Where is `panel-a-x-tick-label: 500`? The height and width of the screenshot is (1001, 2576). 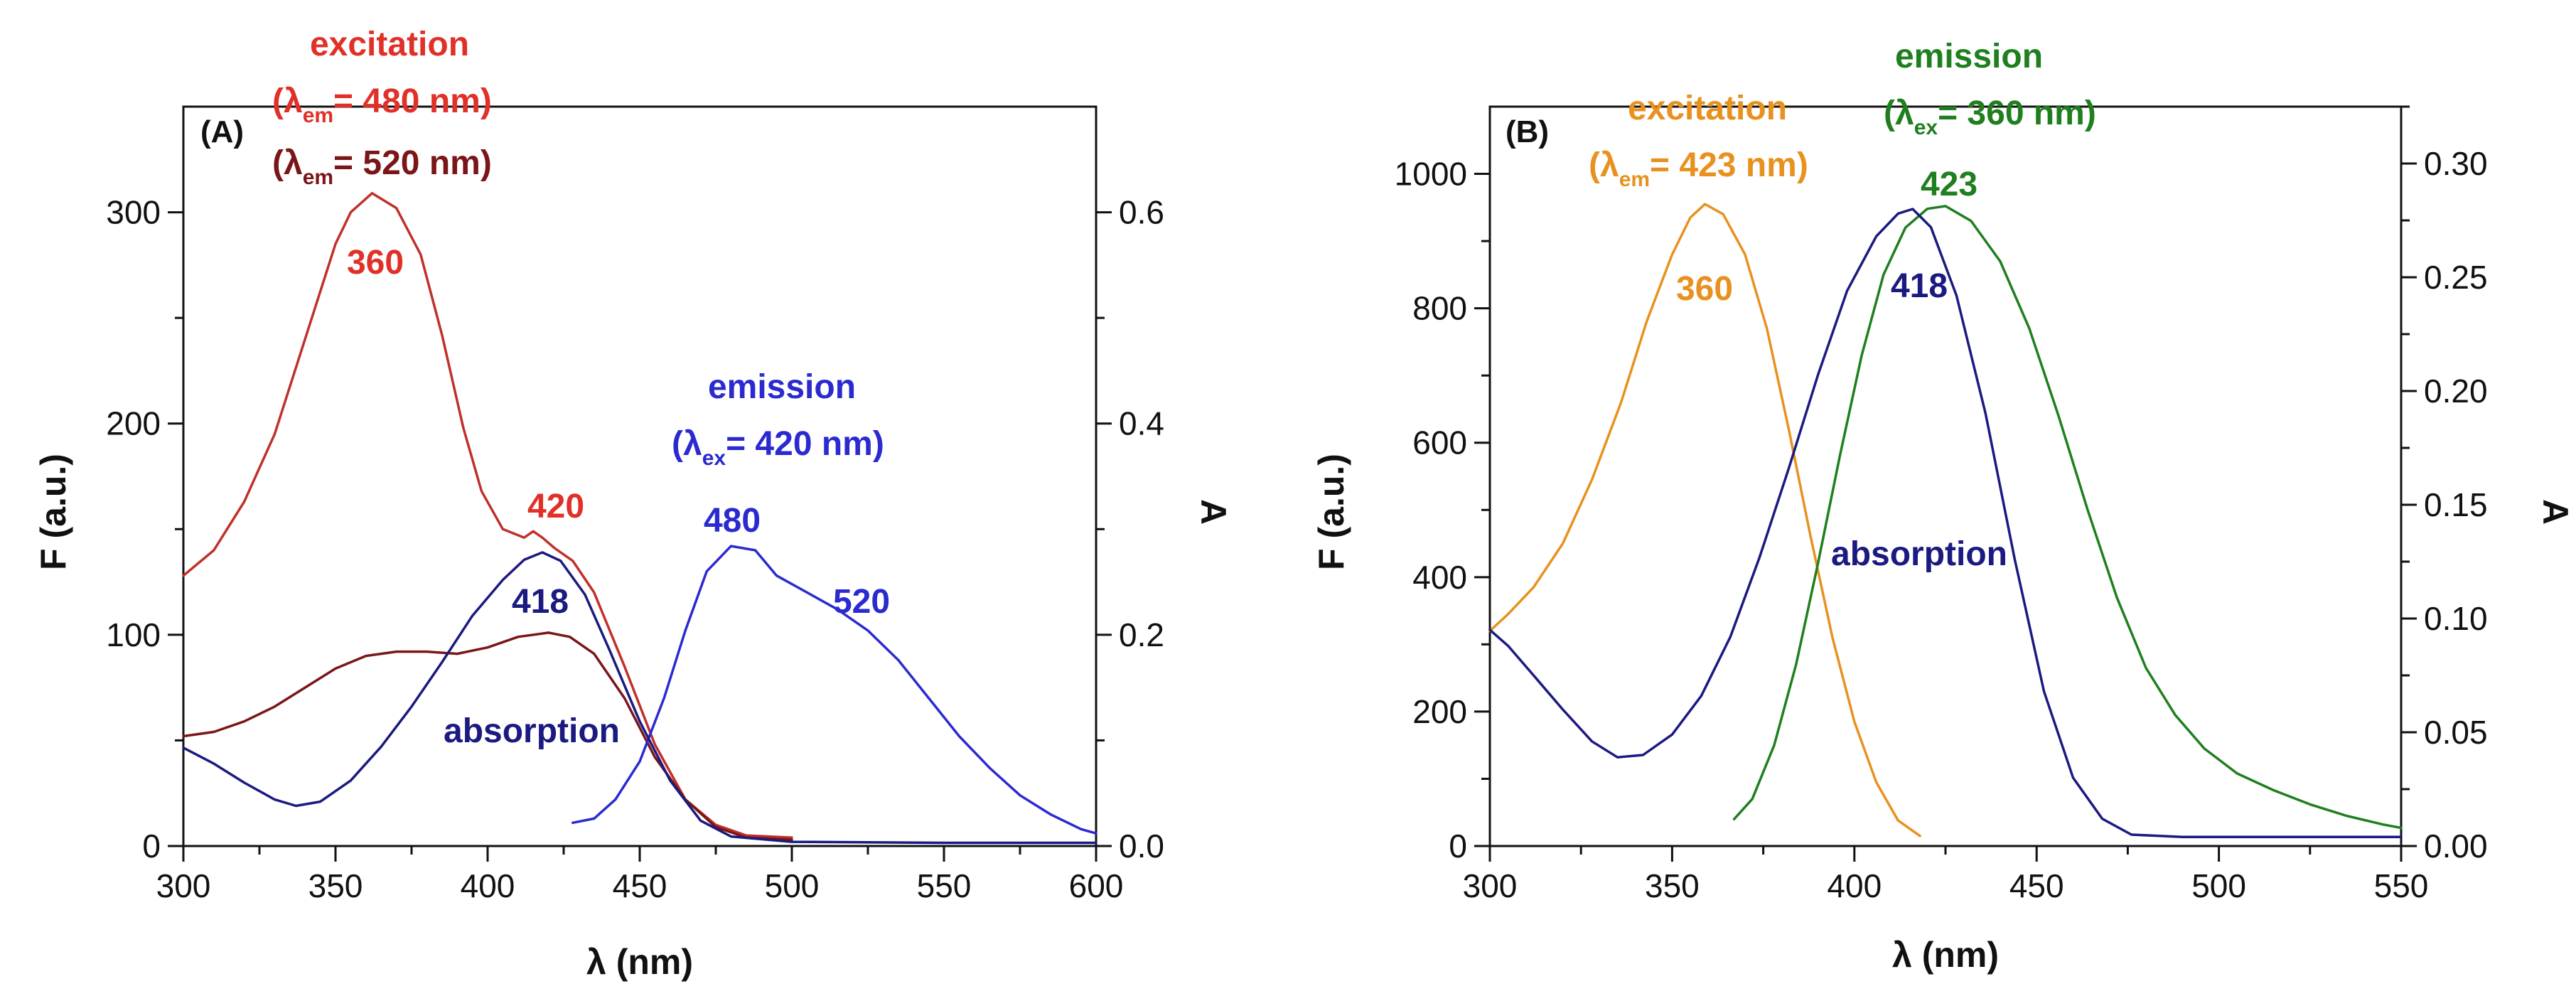
panel-a-x-tick-label: 500 is located at coordinates (792, 886).